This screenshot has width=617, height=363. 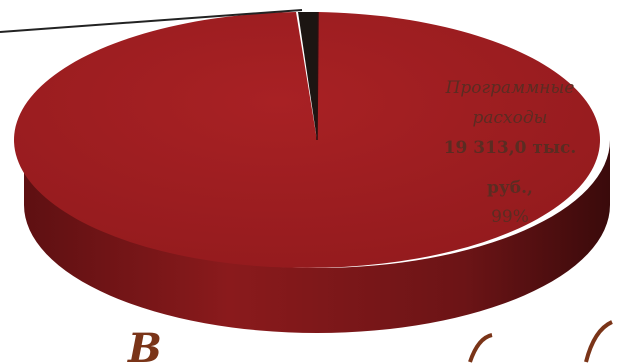 What do you see at coordinates (317, 76) in the screenshot?
I see `pie-slice-edge` at bounding box center [317, 76].